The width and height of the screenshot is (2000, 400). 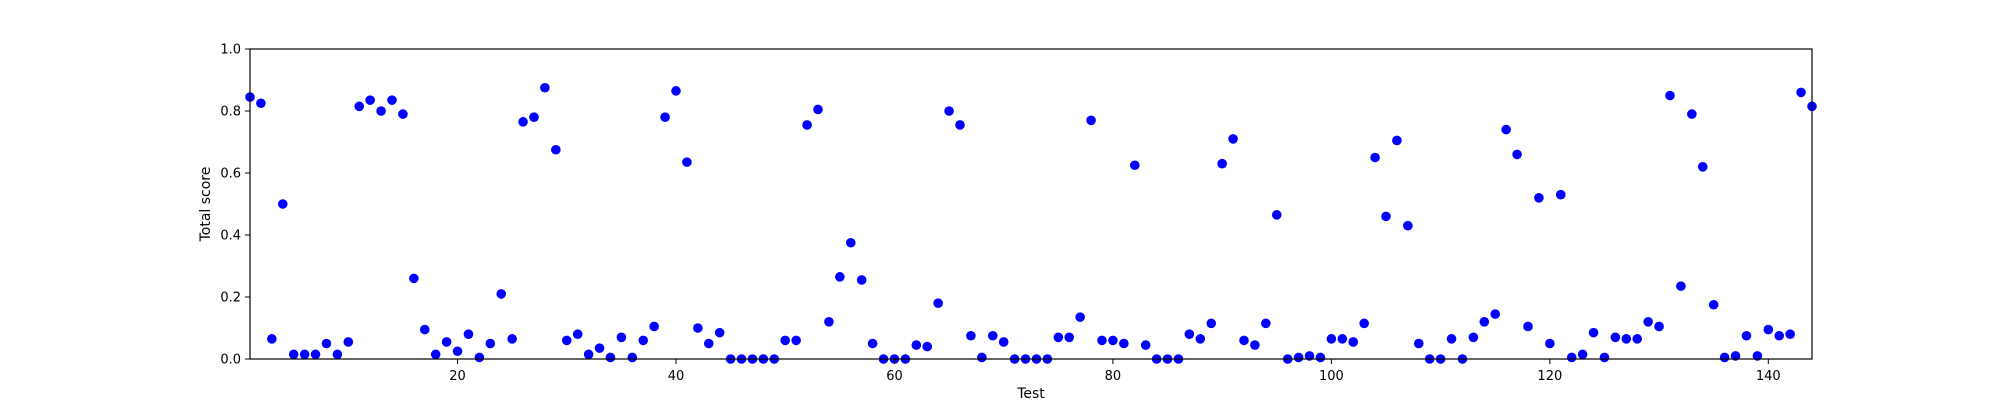 I want to click on x-tick-label: 140, so click(x=1768, y=376).